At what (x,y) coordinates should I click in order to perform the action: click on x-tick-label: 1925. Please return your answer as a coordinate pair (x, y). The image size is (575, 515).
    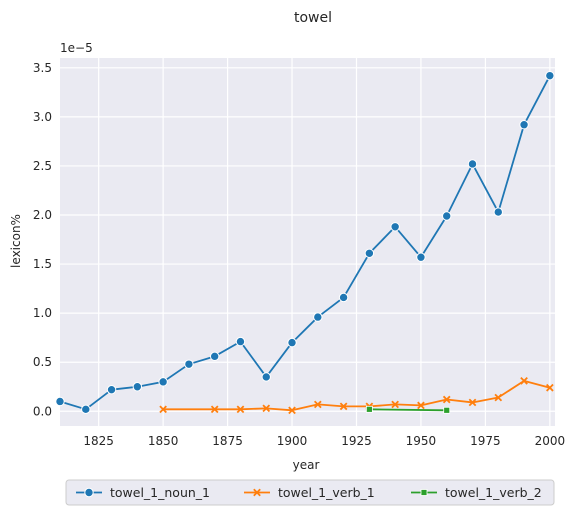
    Looking at the image, I should click on (356, 441).